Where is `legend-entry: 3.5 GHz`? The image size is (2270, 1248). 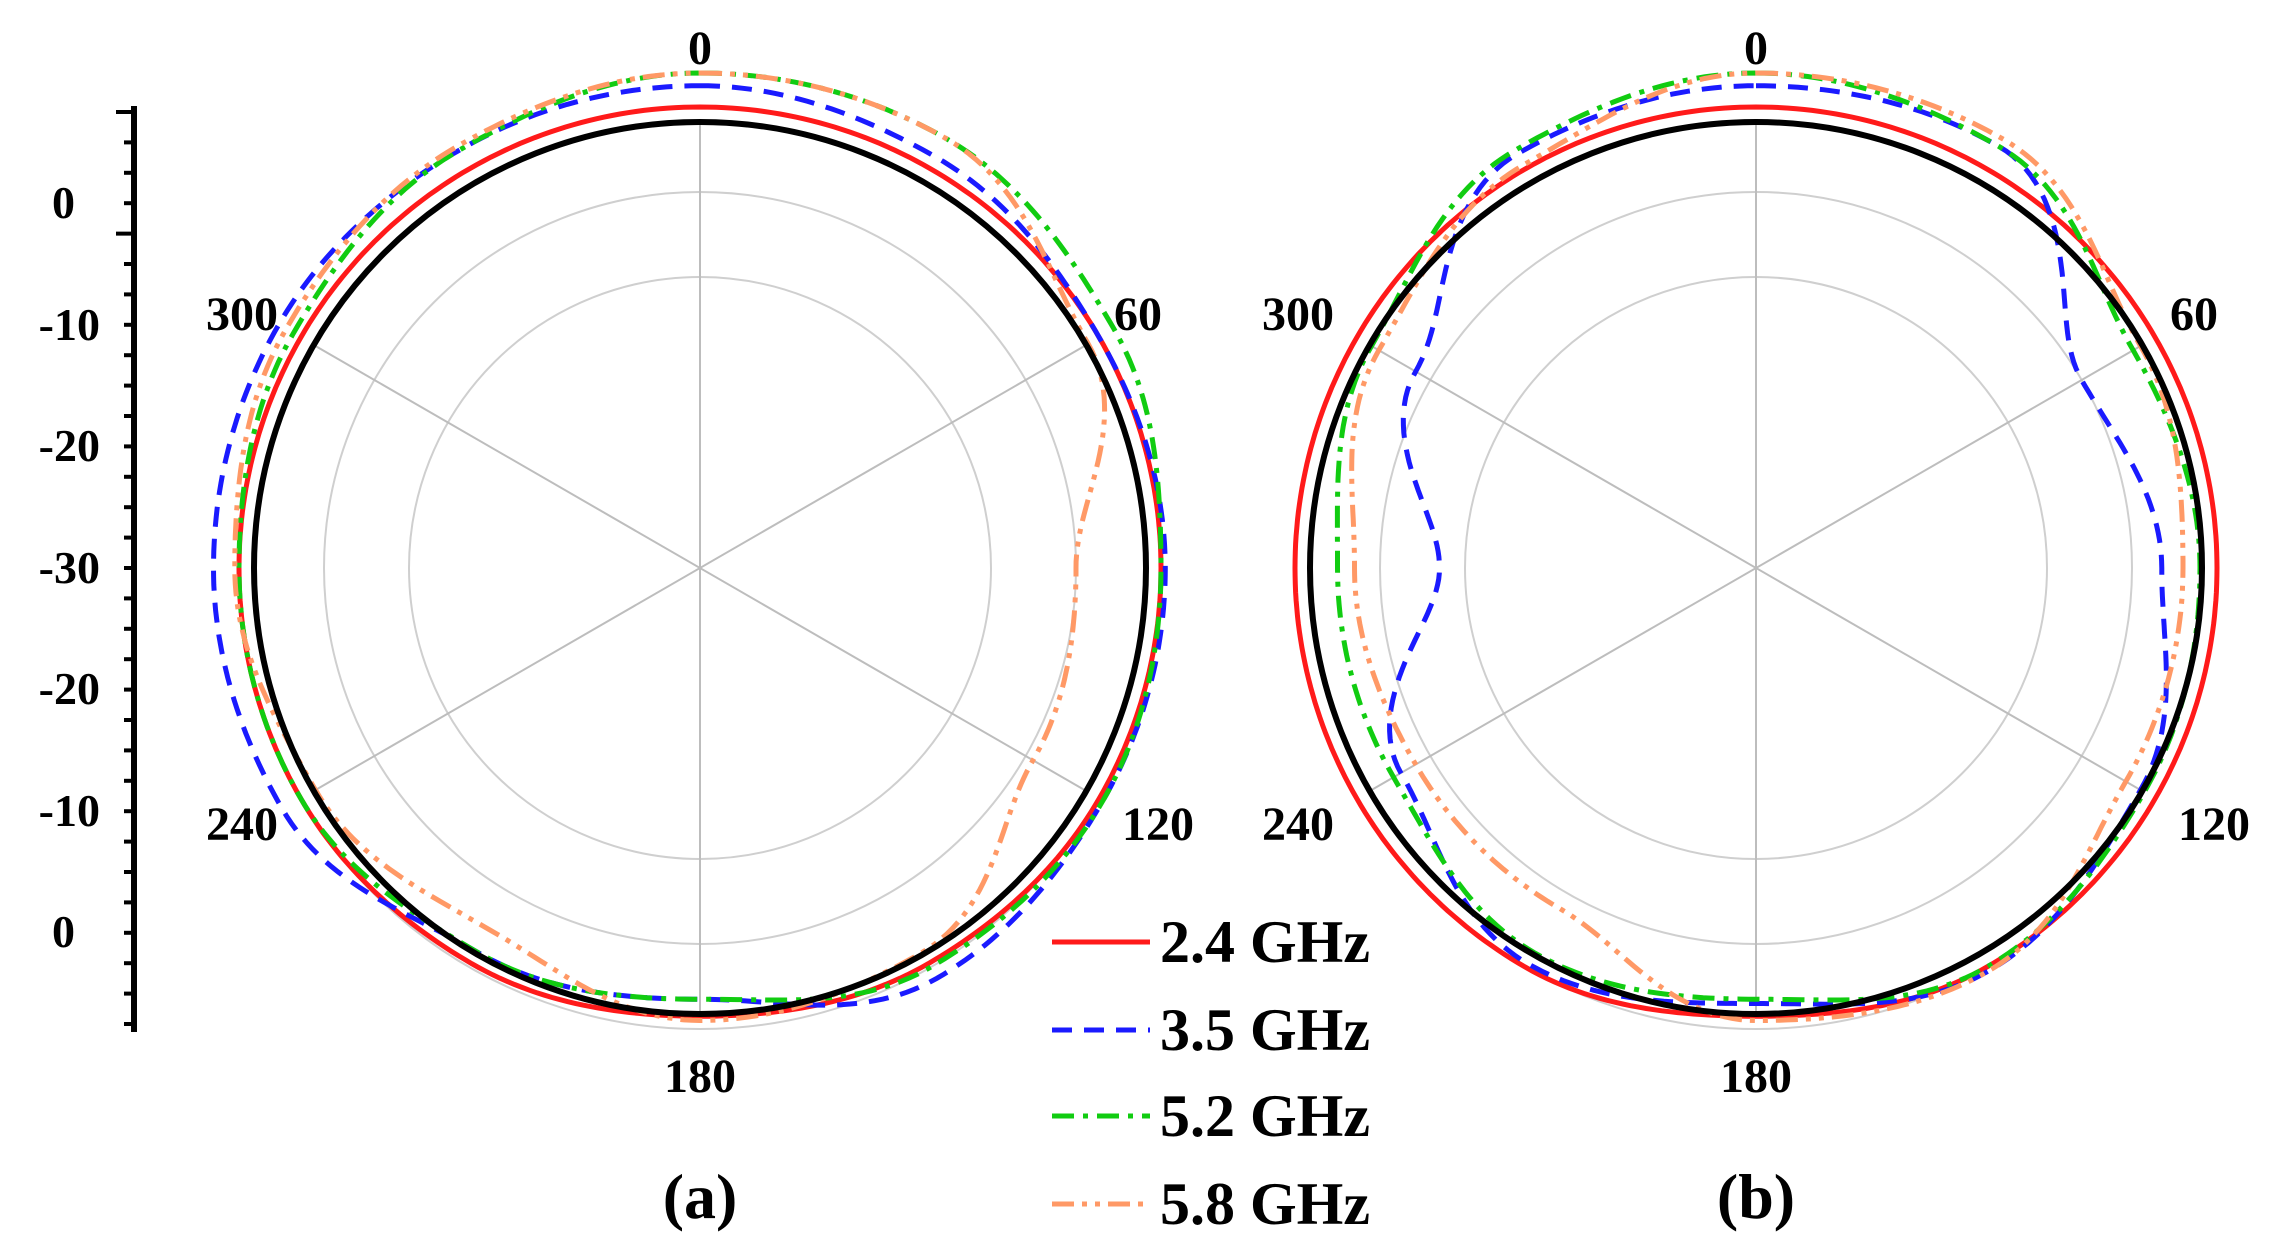 legend-entry: 3.5 GHz is located at coordinates (1211, 1030).